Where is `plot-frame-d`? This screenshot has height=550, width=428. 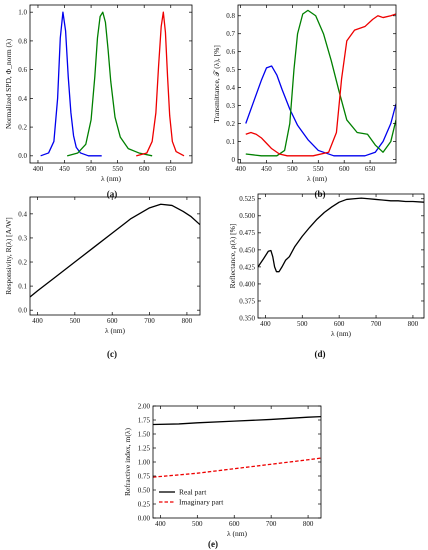 plot-frame-d is located at coordinates (341, 256).